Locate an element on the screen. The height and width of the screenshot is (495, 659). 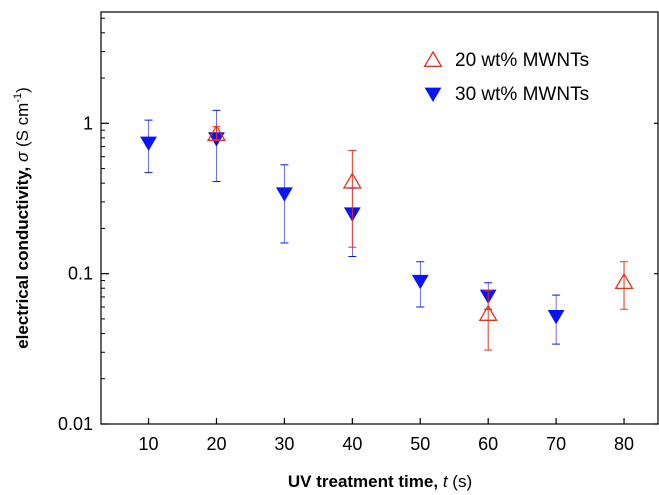
y-axis-title-var: σ is located at coordinates (22, 156).